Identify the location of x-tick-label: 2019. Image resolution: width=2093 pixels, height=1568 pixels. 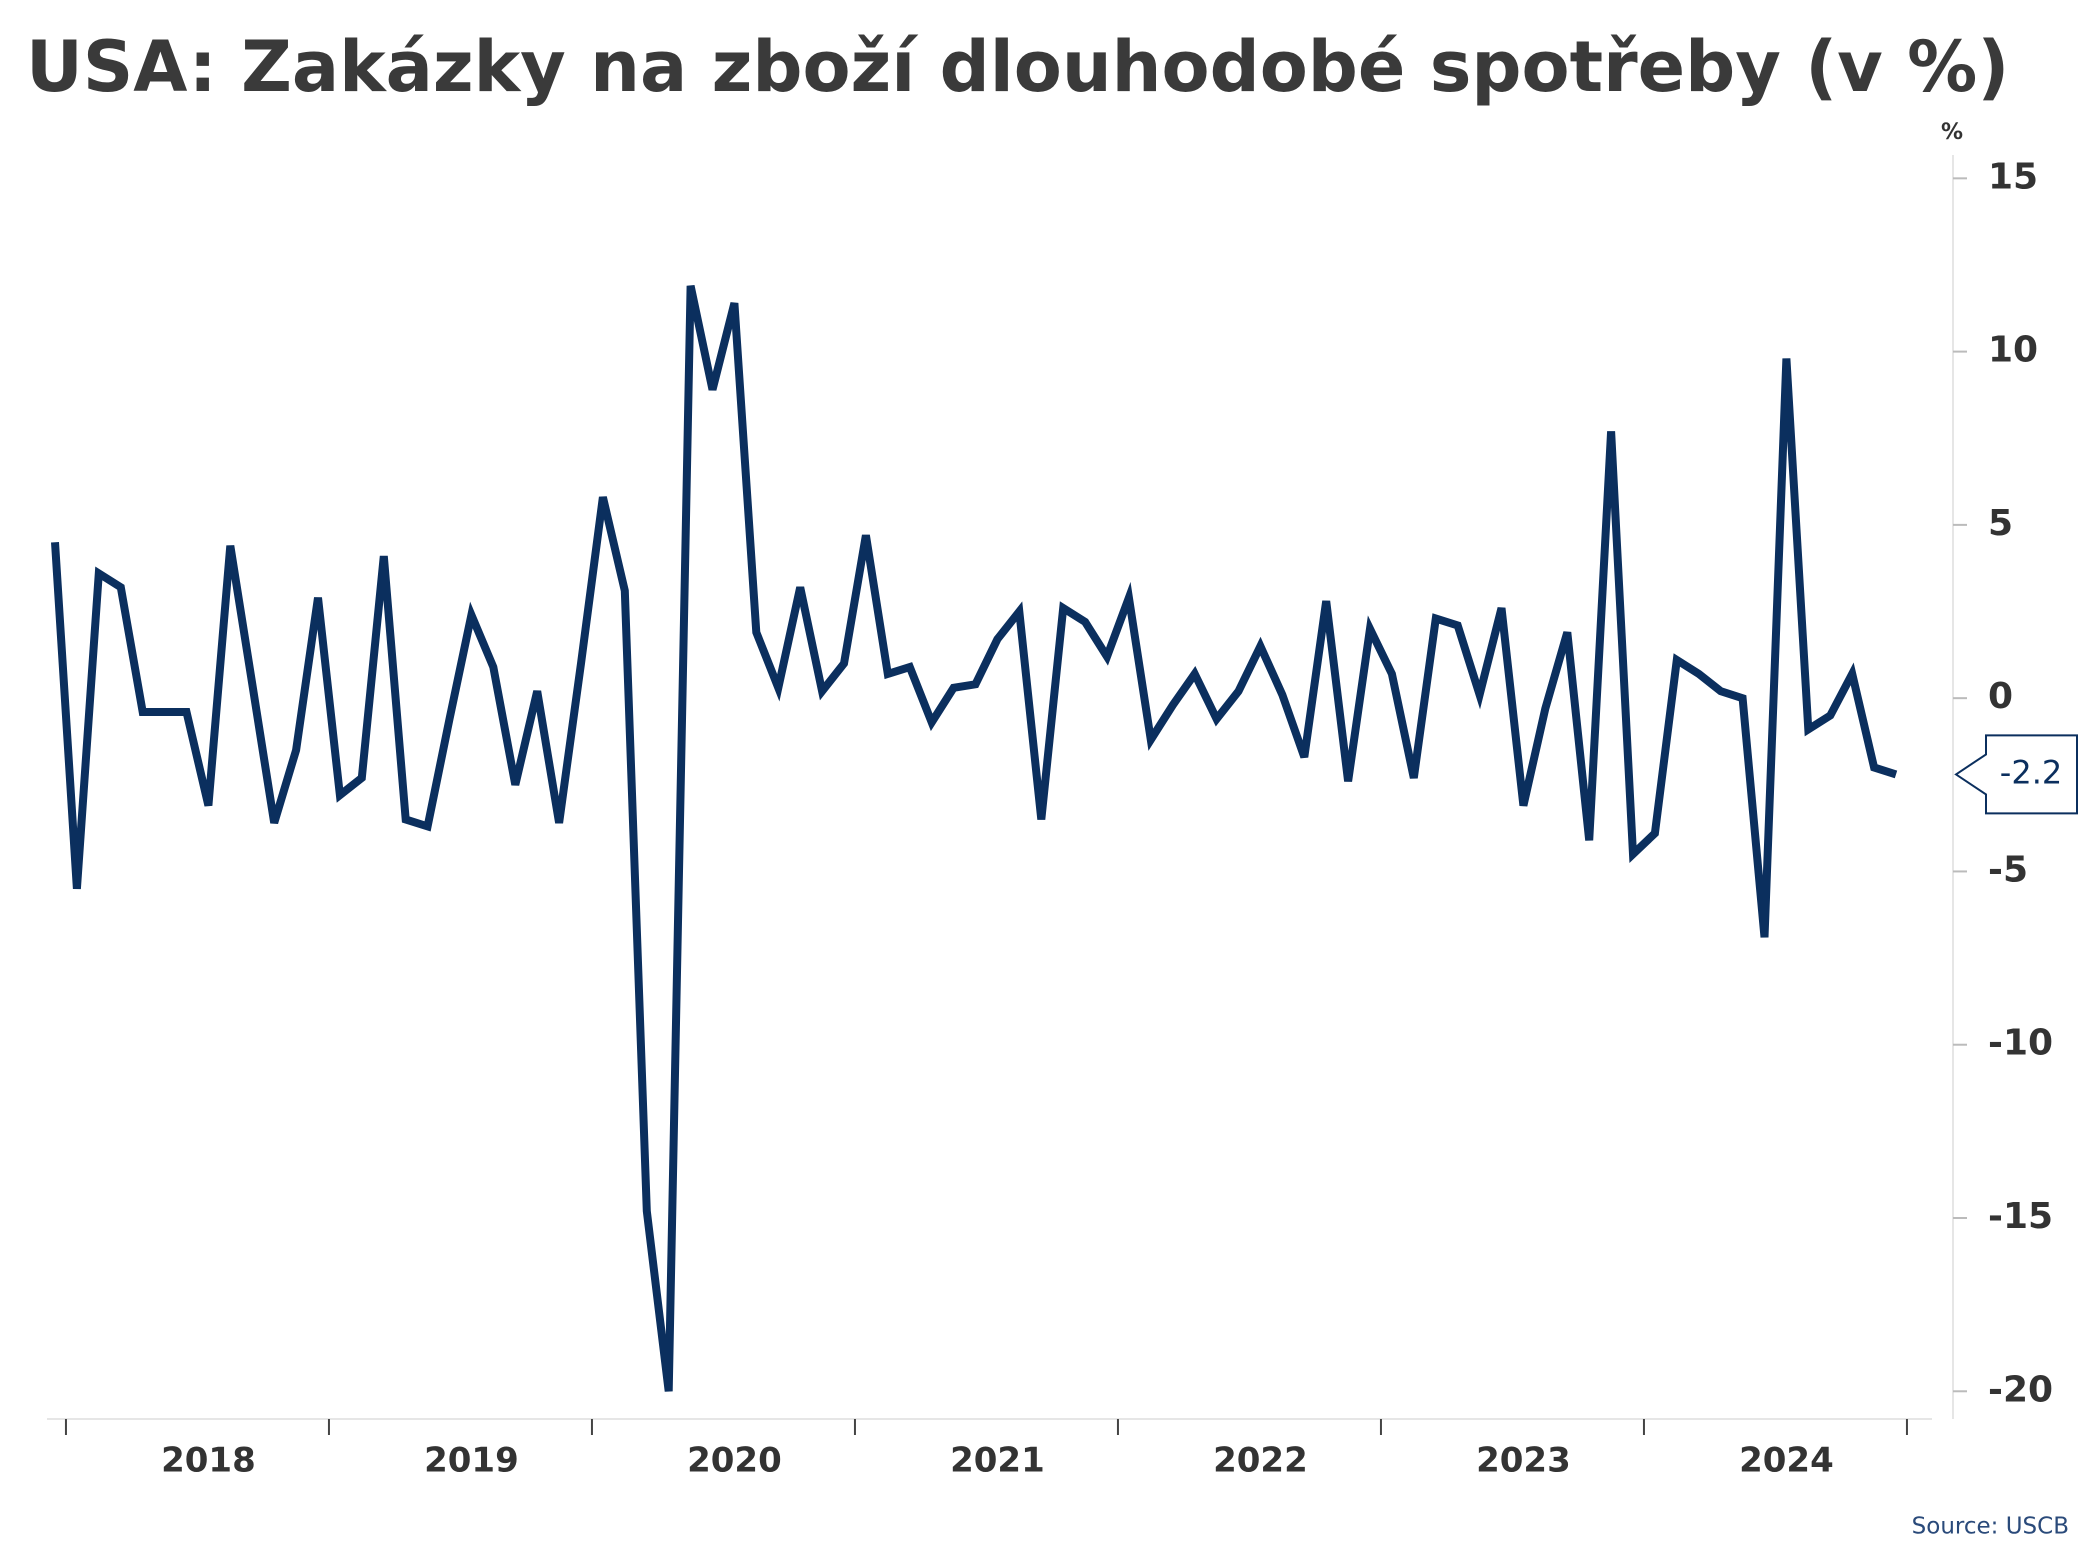
(471, 1461).